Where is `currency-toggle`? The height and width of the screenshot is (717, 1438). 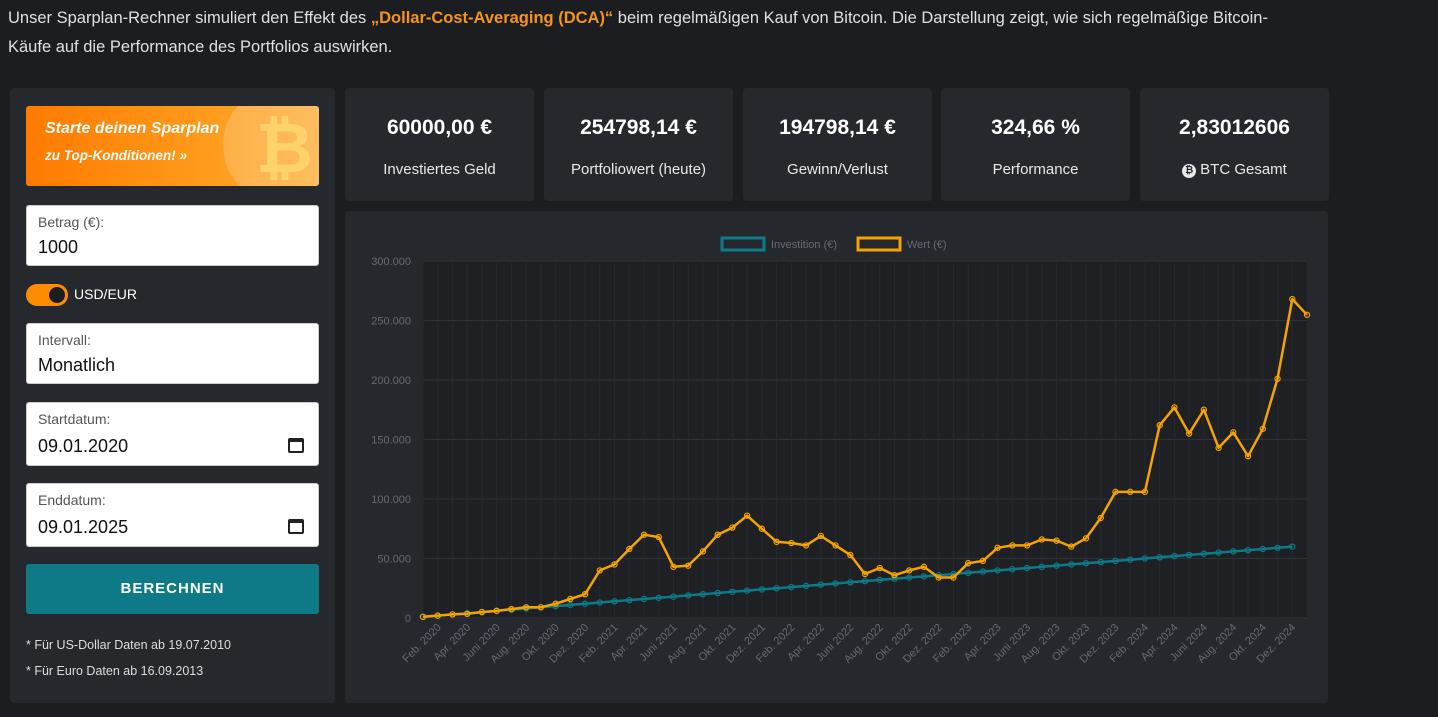
currency-toggle is located at coordinates (47, 295).